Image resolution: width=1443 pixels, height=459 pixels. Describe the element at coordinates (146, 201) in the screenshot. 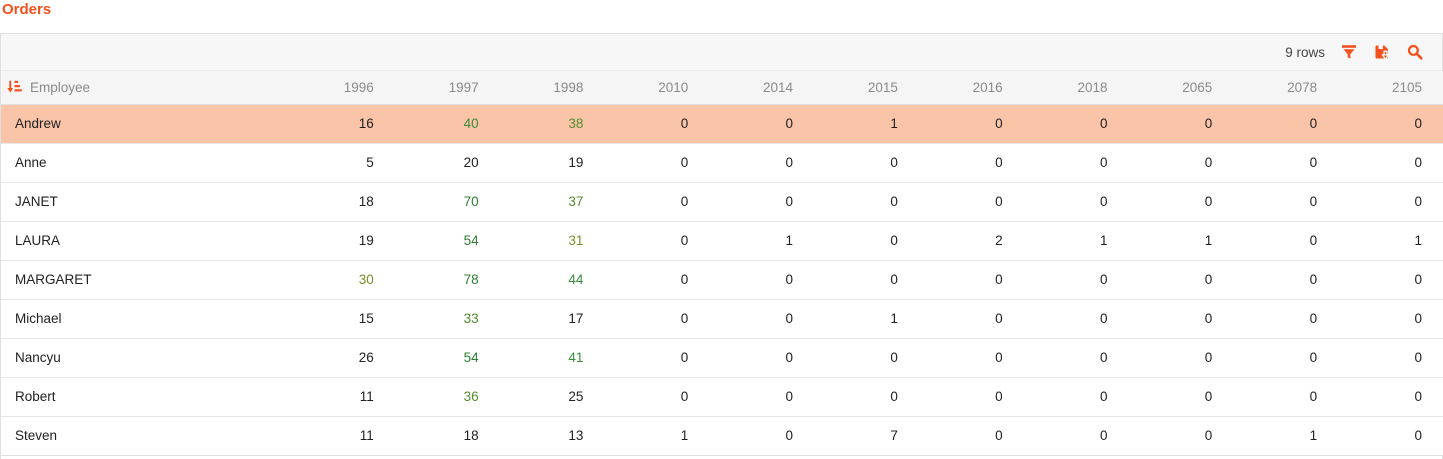

I see `employee-cell: JANET` at that location.